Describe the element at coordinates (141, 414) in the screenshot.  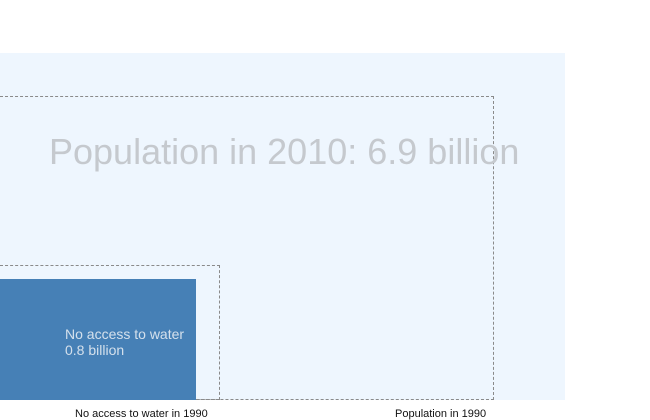
I see `no-access-1990-caption: No access to water in 1990` at that location.